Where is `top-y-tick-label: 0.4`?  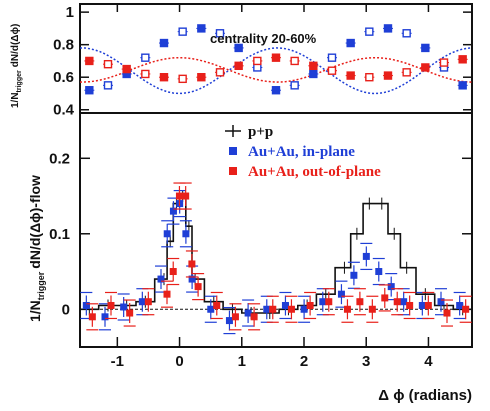 top-y-tick-label: 0.4 is located at coordinates (64, 110).